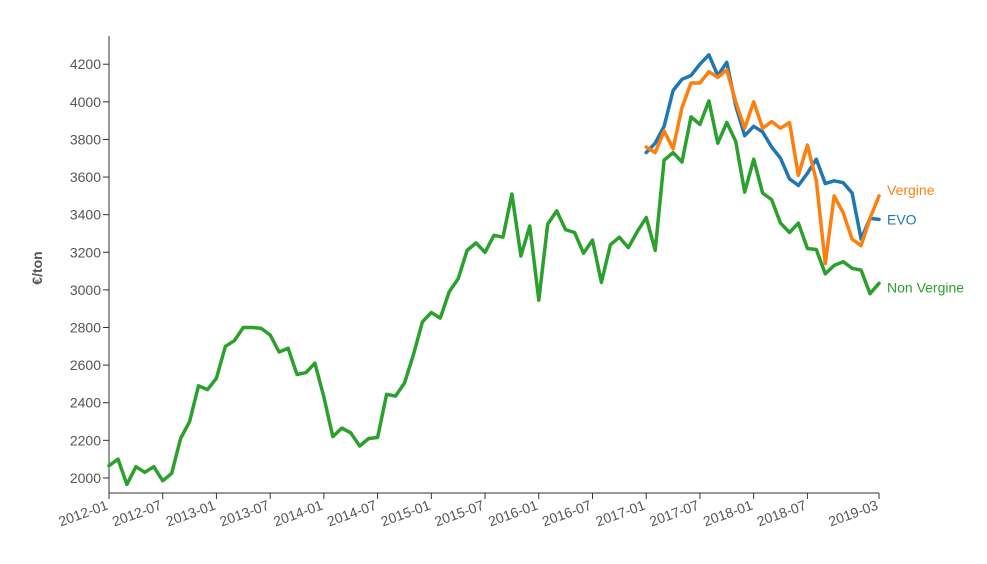 This screenshot has height=564, width=987. What do you see at coordinates (902, 219) in the screenshot?
I see `series-label: EVO` at bounding box center [902, 219].